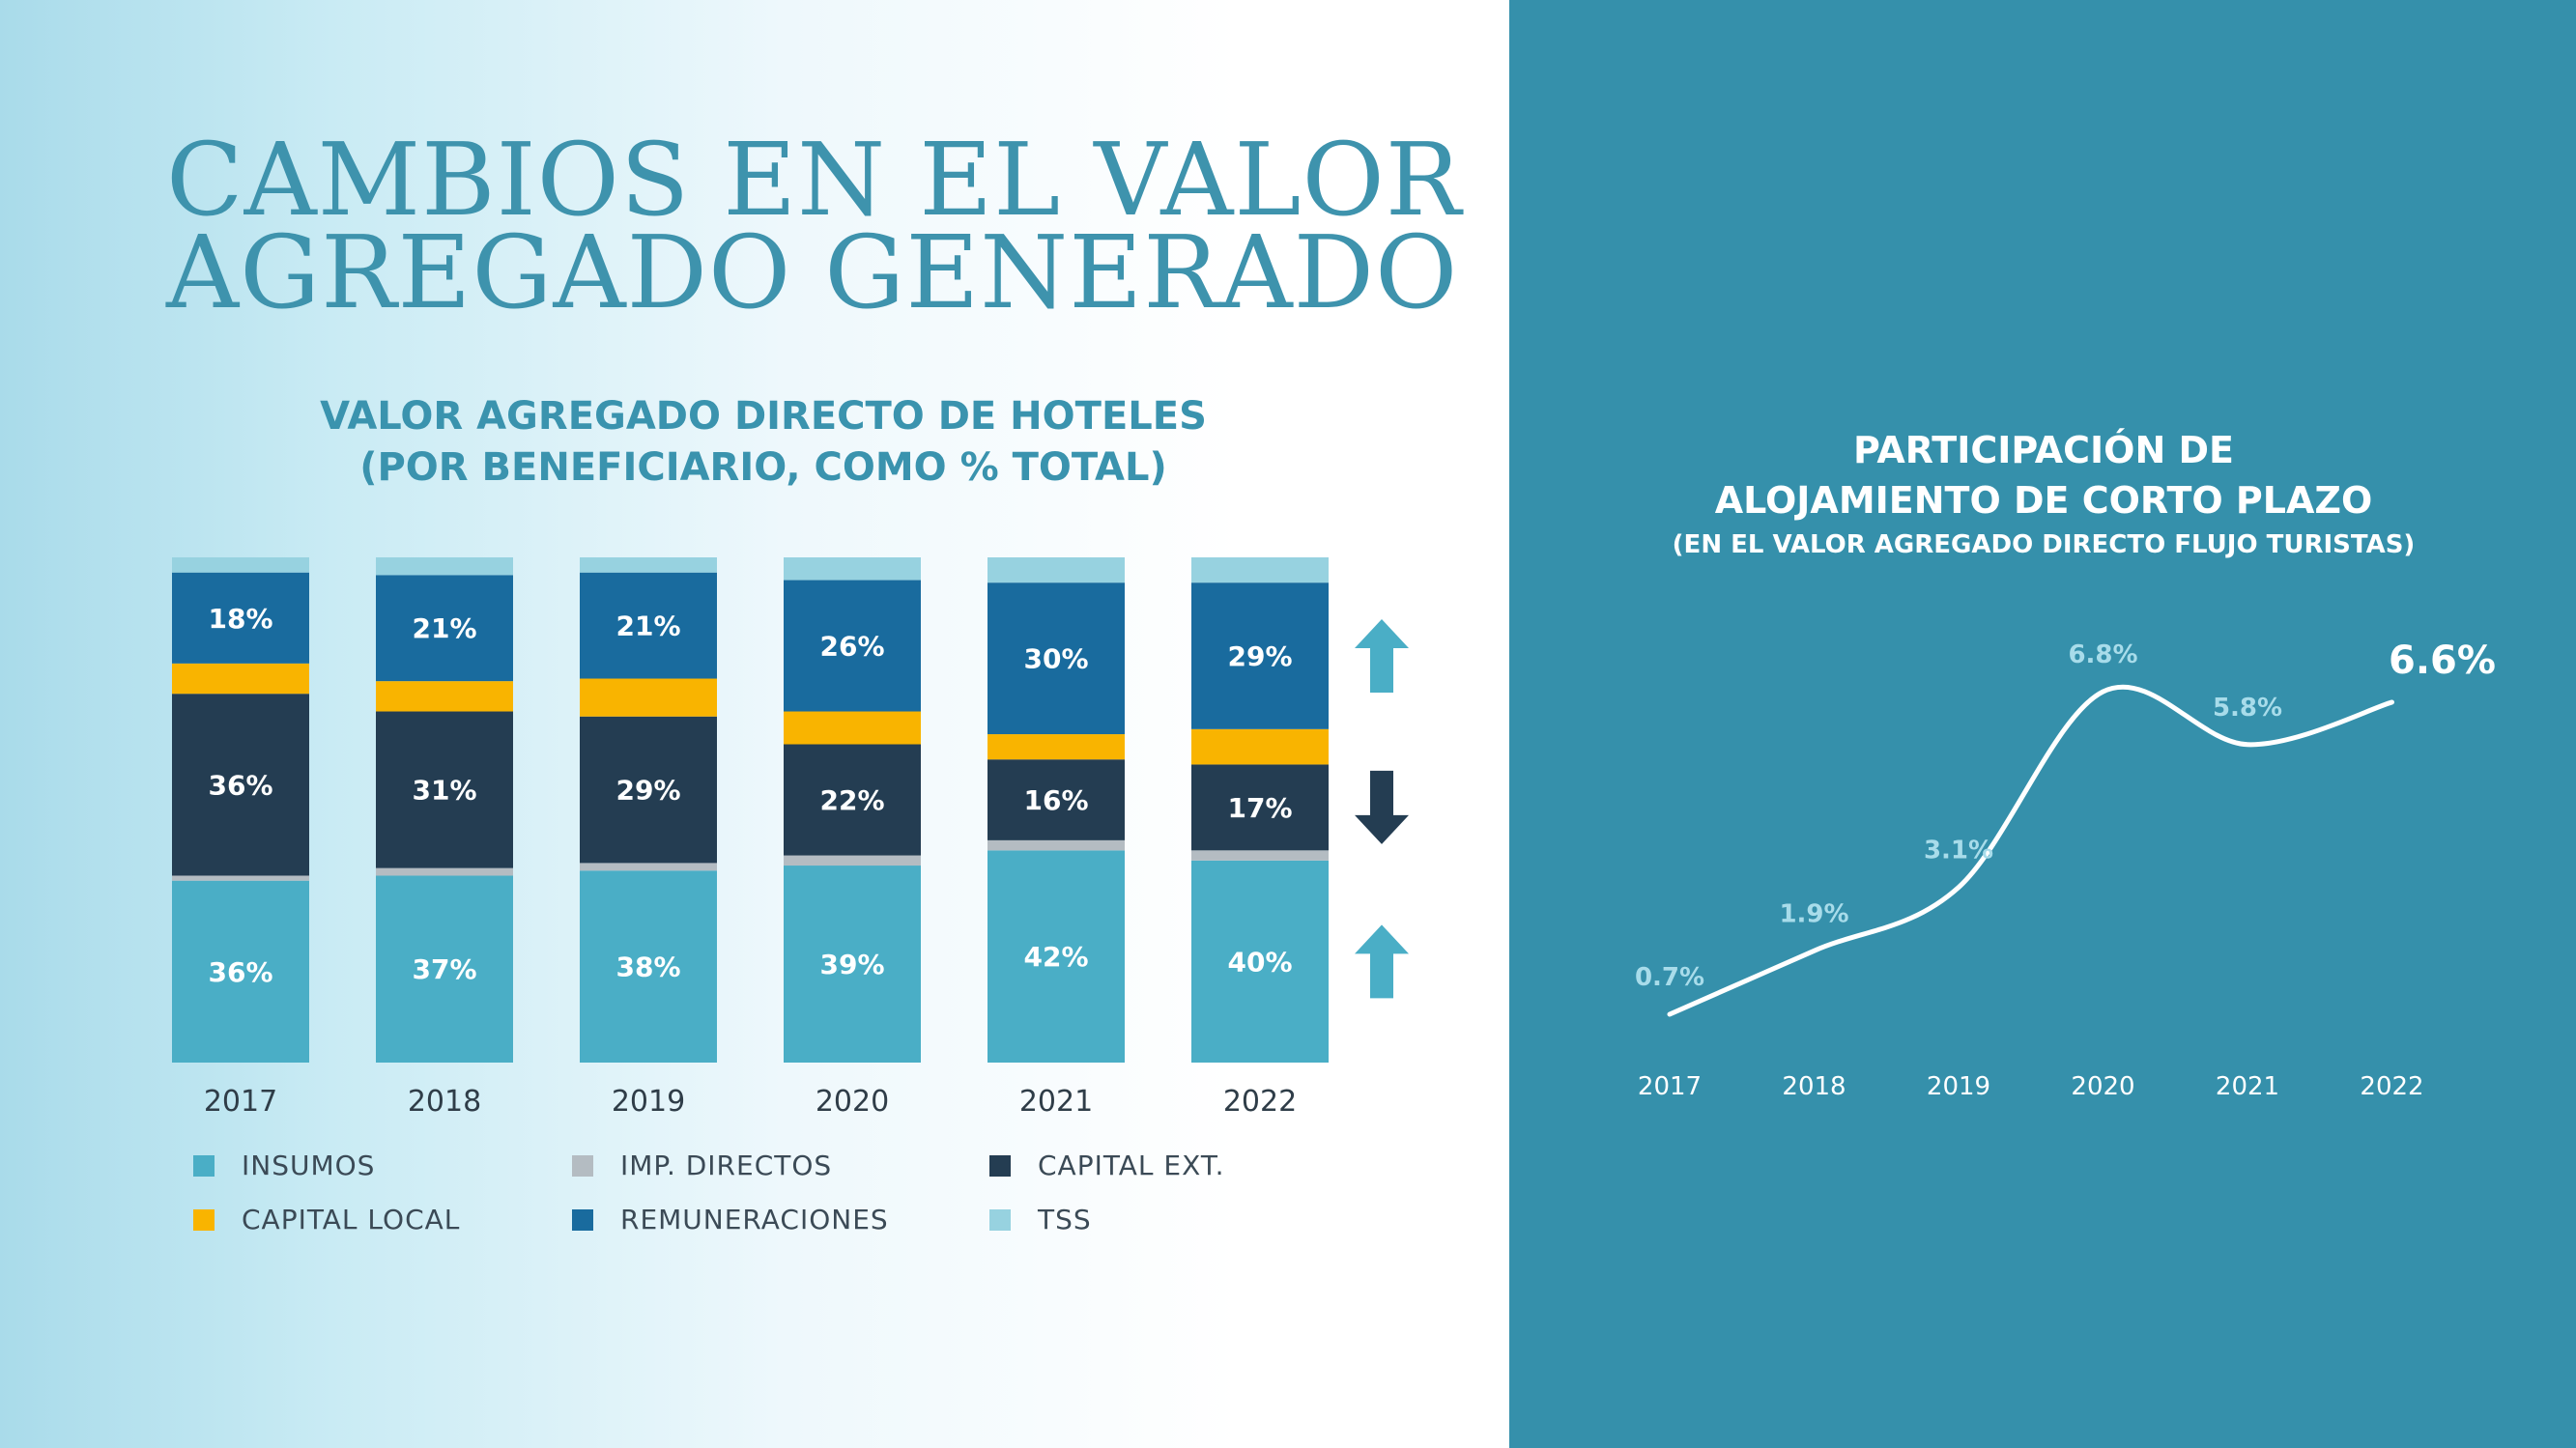  I want to click on x-tick-label-2021: 2021, so click(1056, 1102).